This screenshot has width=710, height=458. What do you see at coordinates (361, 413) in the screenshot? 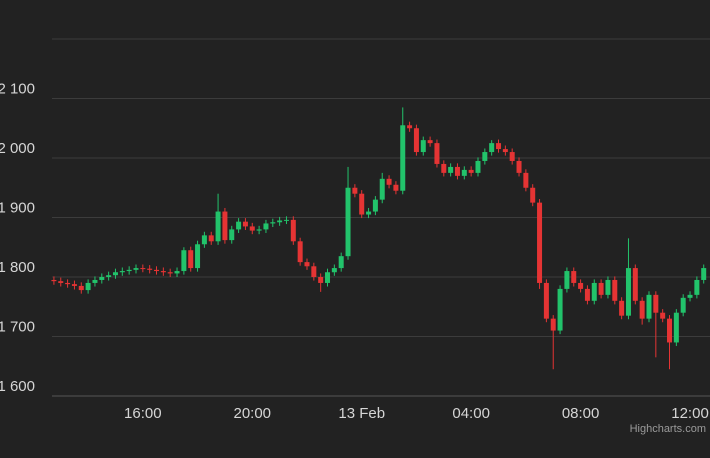
I see `x-tick-label: 13 Feb` at bounding box center [361, 413].